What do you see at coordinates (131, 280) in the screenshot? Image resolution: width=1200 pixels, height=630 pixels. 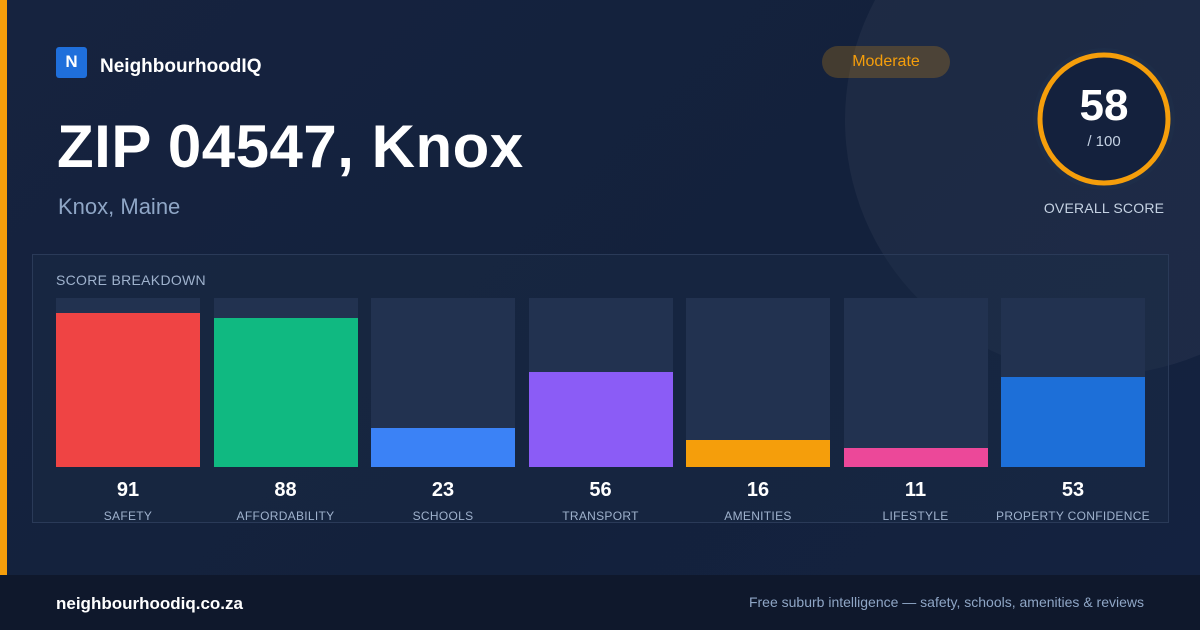 I see `breakdown-title: SCORE BREAKDOWN` at bounding box center [131, 280].